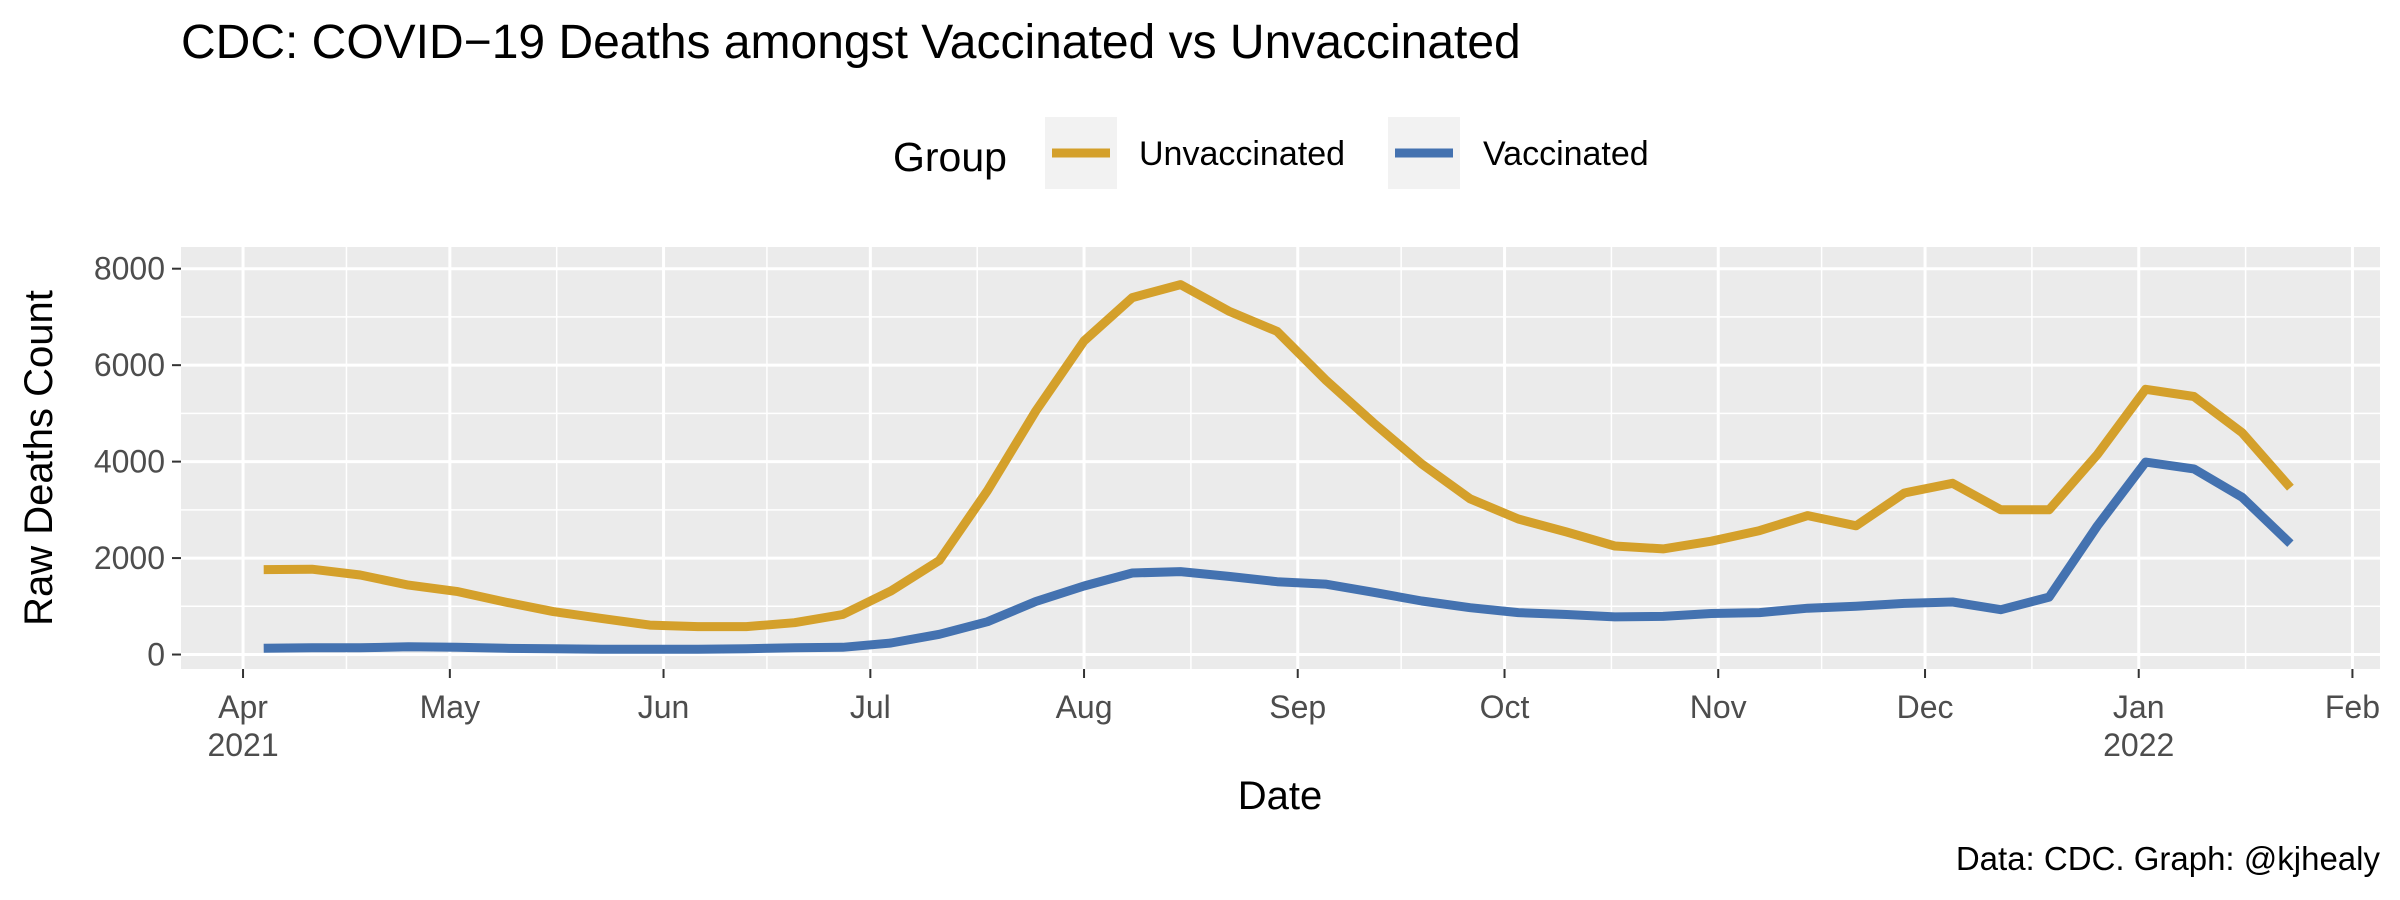  What do you see at coordinates (1297, 707) in the screenshot?
I see `x-tick-label: Sep` at bounding box center [1297, 707].